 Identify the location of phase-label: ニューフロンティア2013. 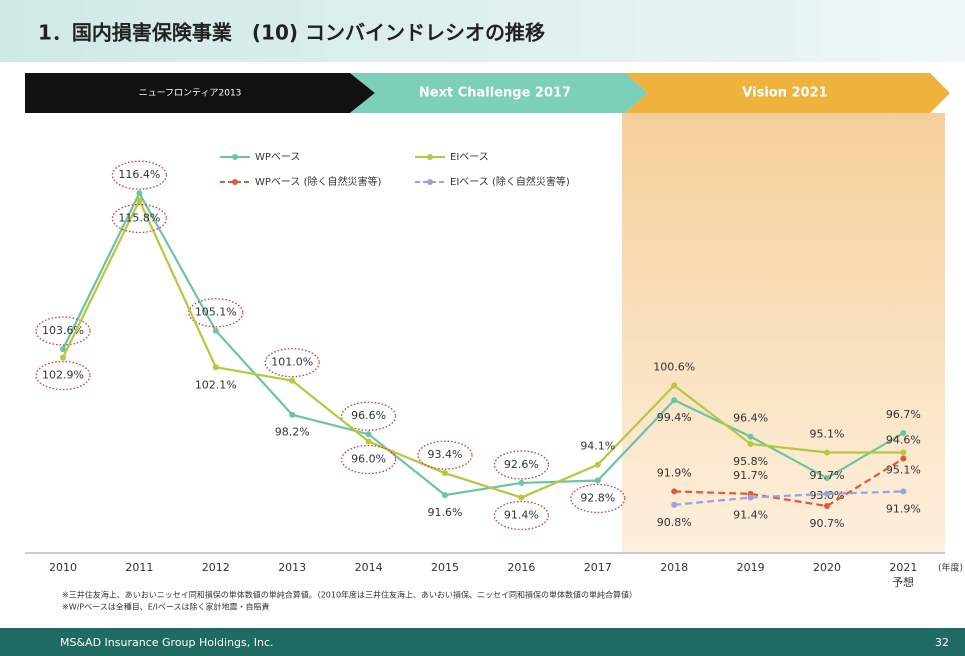
(190, 93).